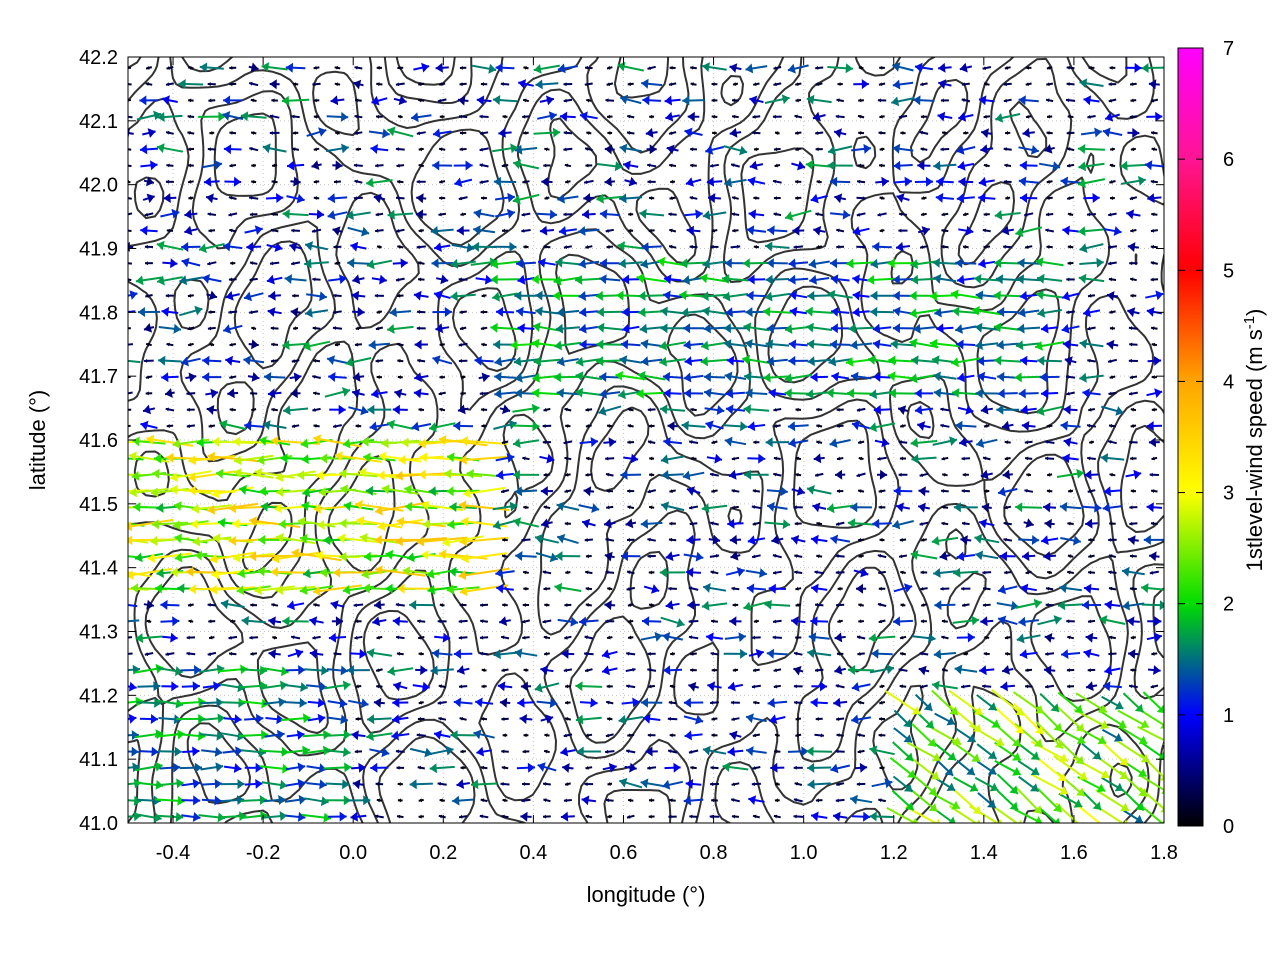  I want to click on y-tick-label: 41.8, so click(98, 313).